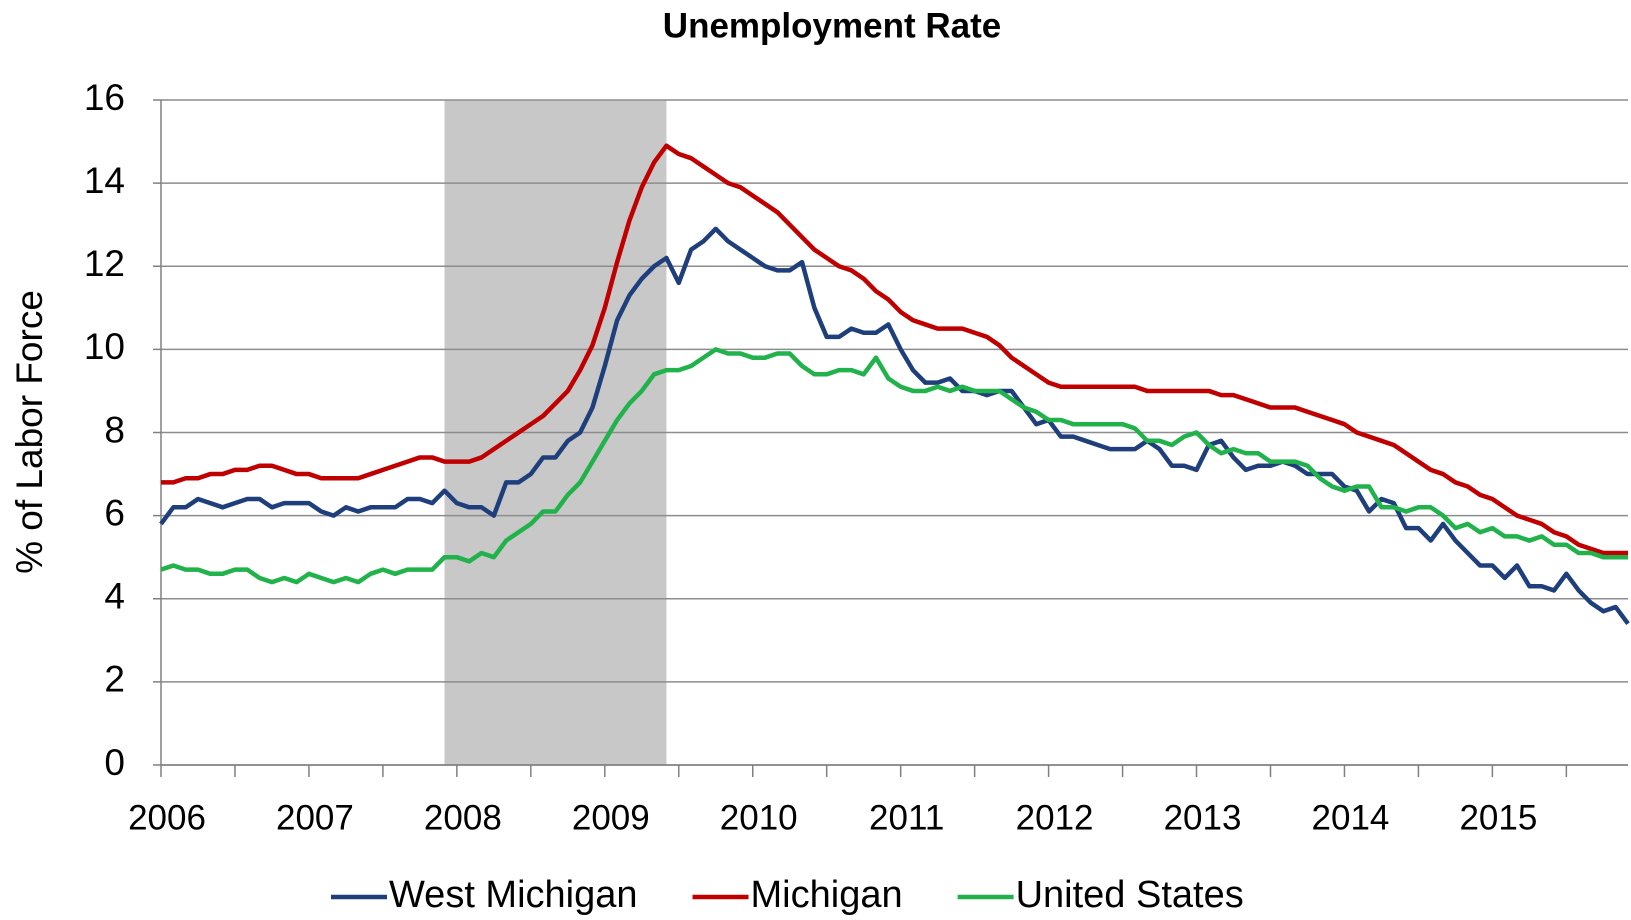 The width and height of the screenshot is (1631, 920). Describe the element at coordinates (1203, 817) in the screenshot. I see `x-tick-label: 2013` at that location.